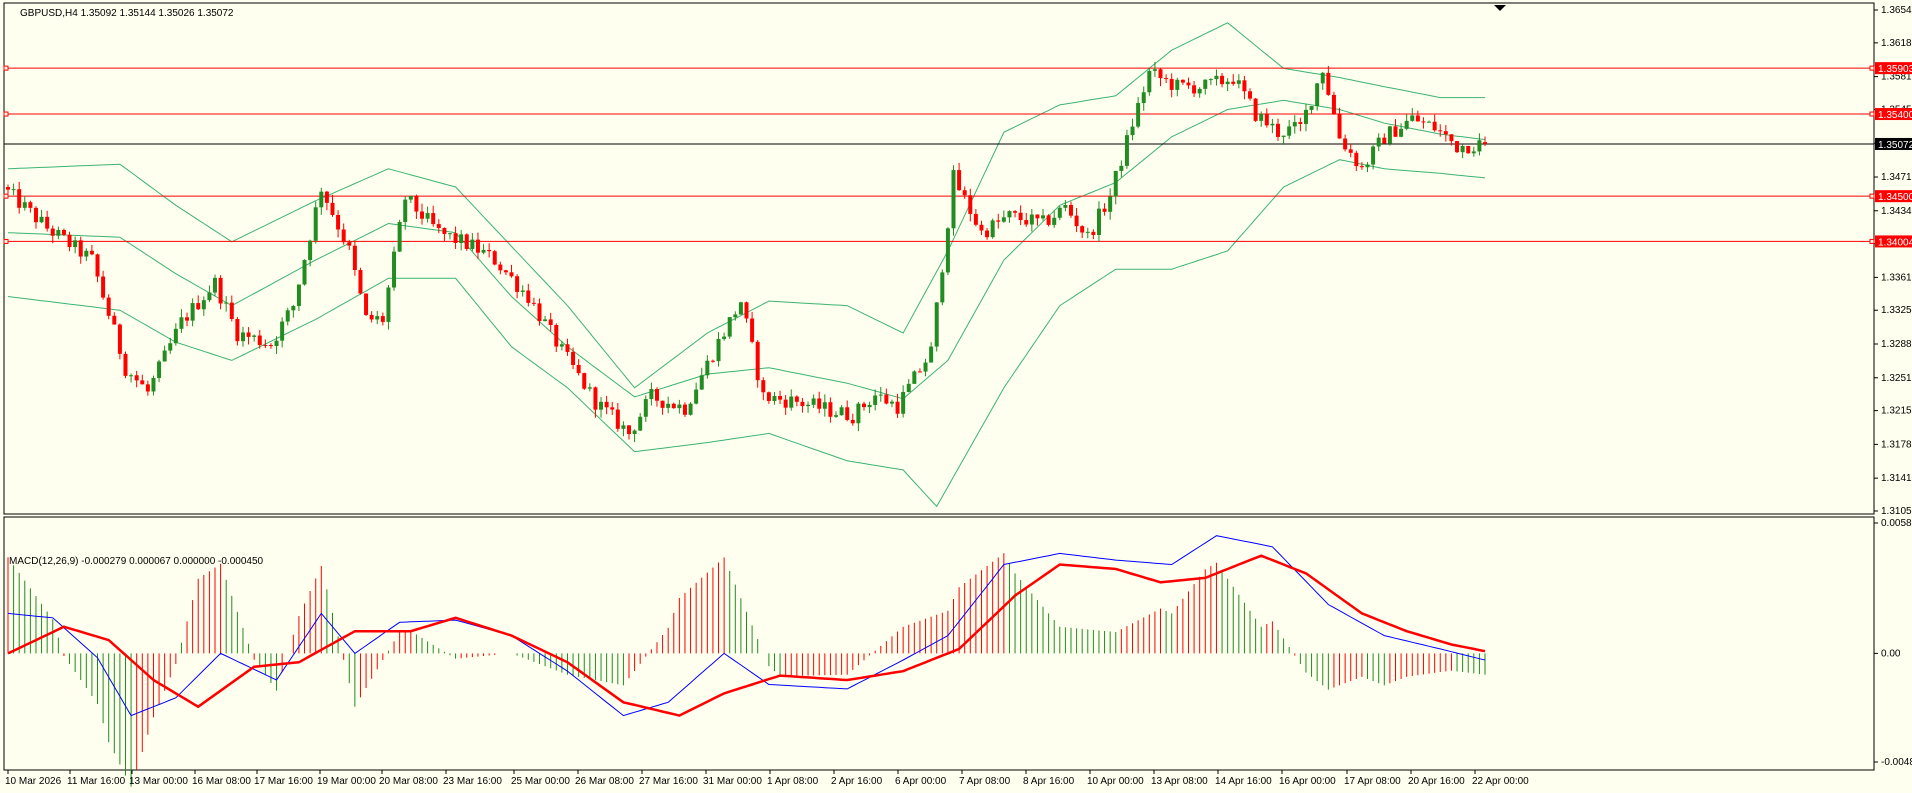 The height and width of the screenshot is (793, 1912). What do you see at coordinates (1872, 114) in the screenshot?
I see `level-handle` at bounding box center [1872, 114].